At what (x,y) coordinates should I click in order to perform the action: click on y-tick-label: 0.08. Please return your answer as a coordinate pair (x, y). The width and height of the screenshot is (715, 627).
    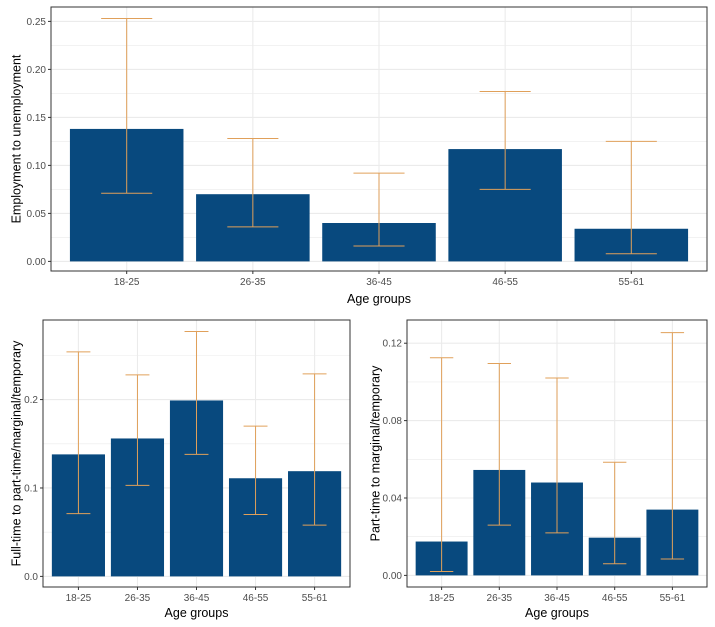
    Looking at the image, I should click on (393, 421).